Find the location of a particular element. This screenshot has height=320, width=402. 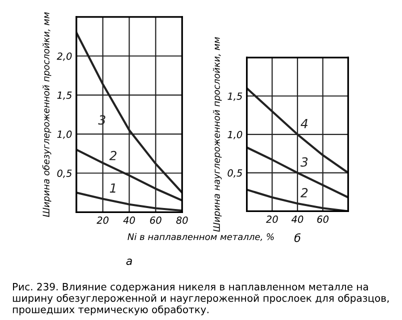

text: б is located at coordinates (297, 237).